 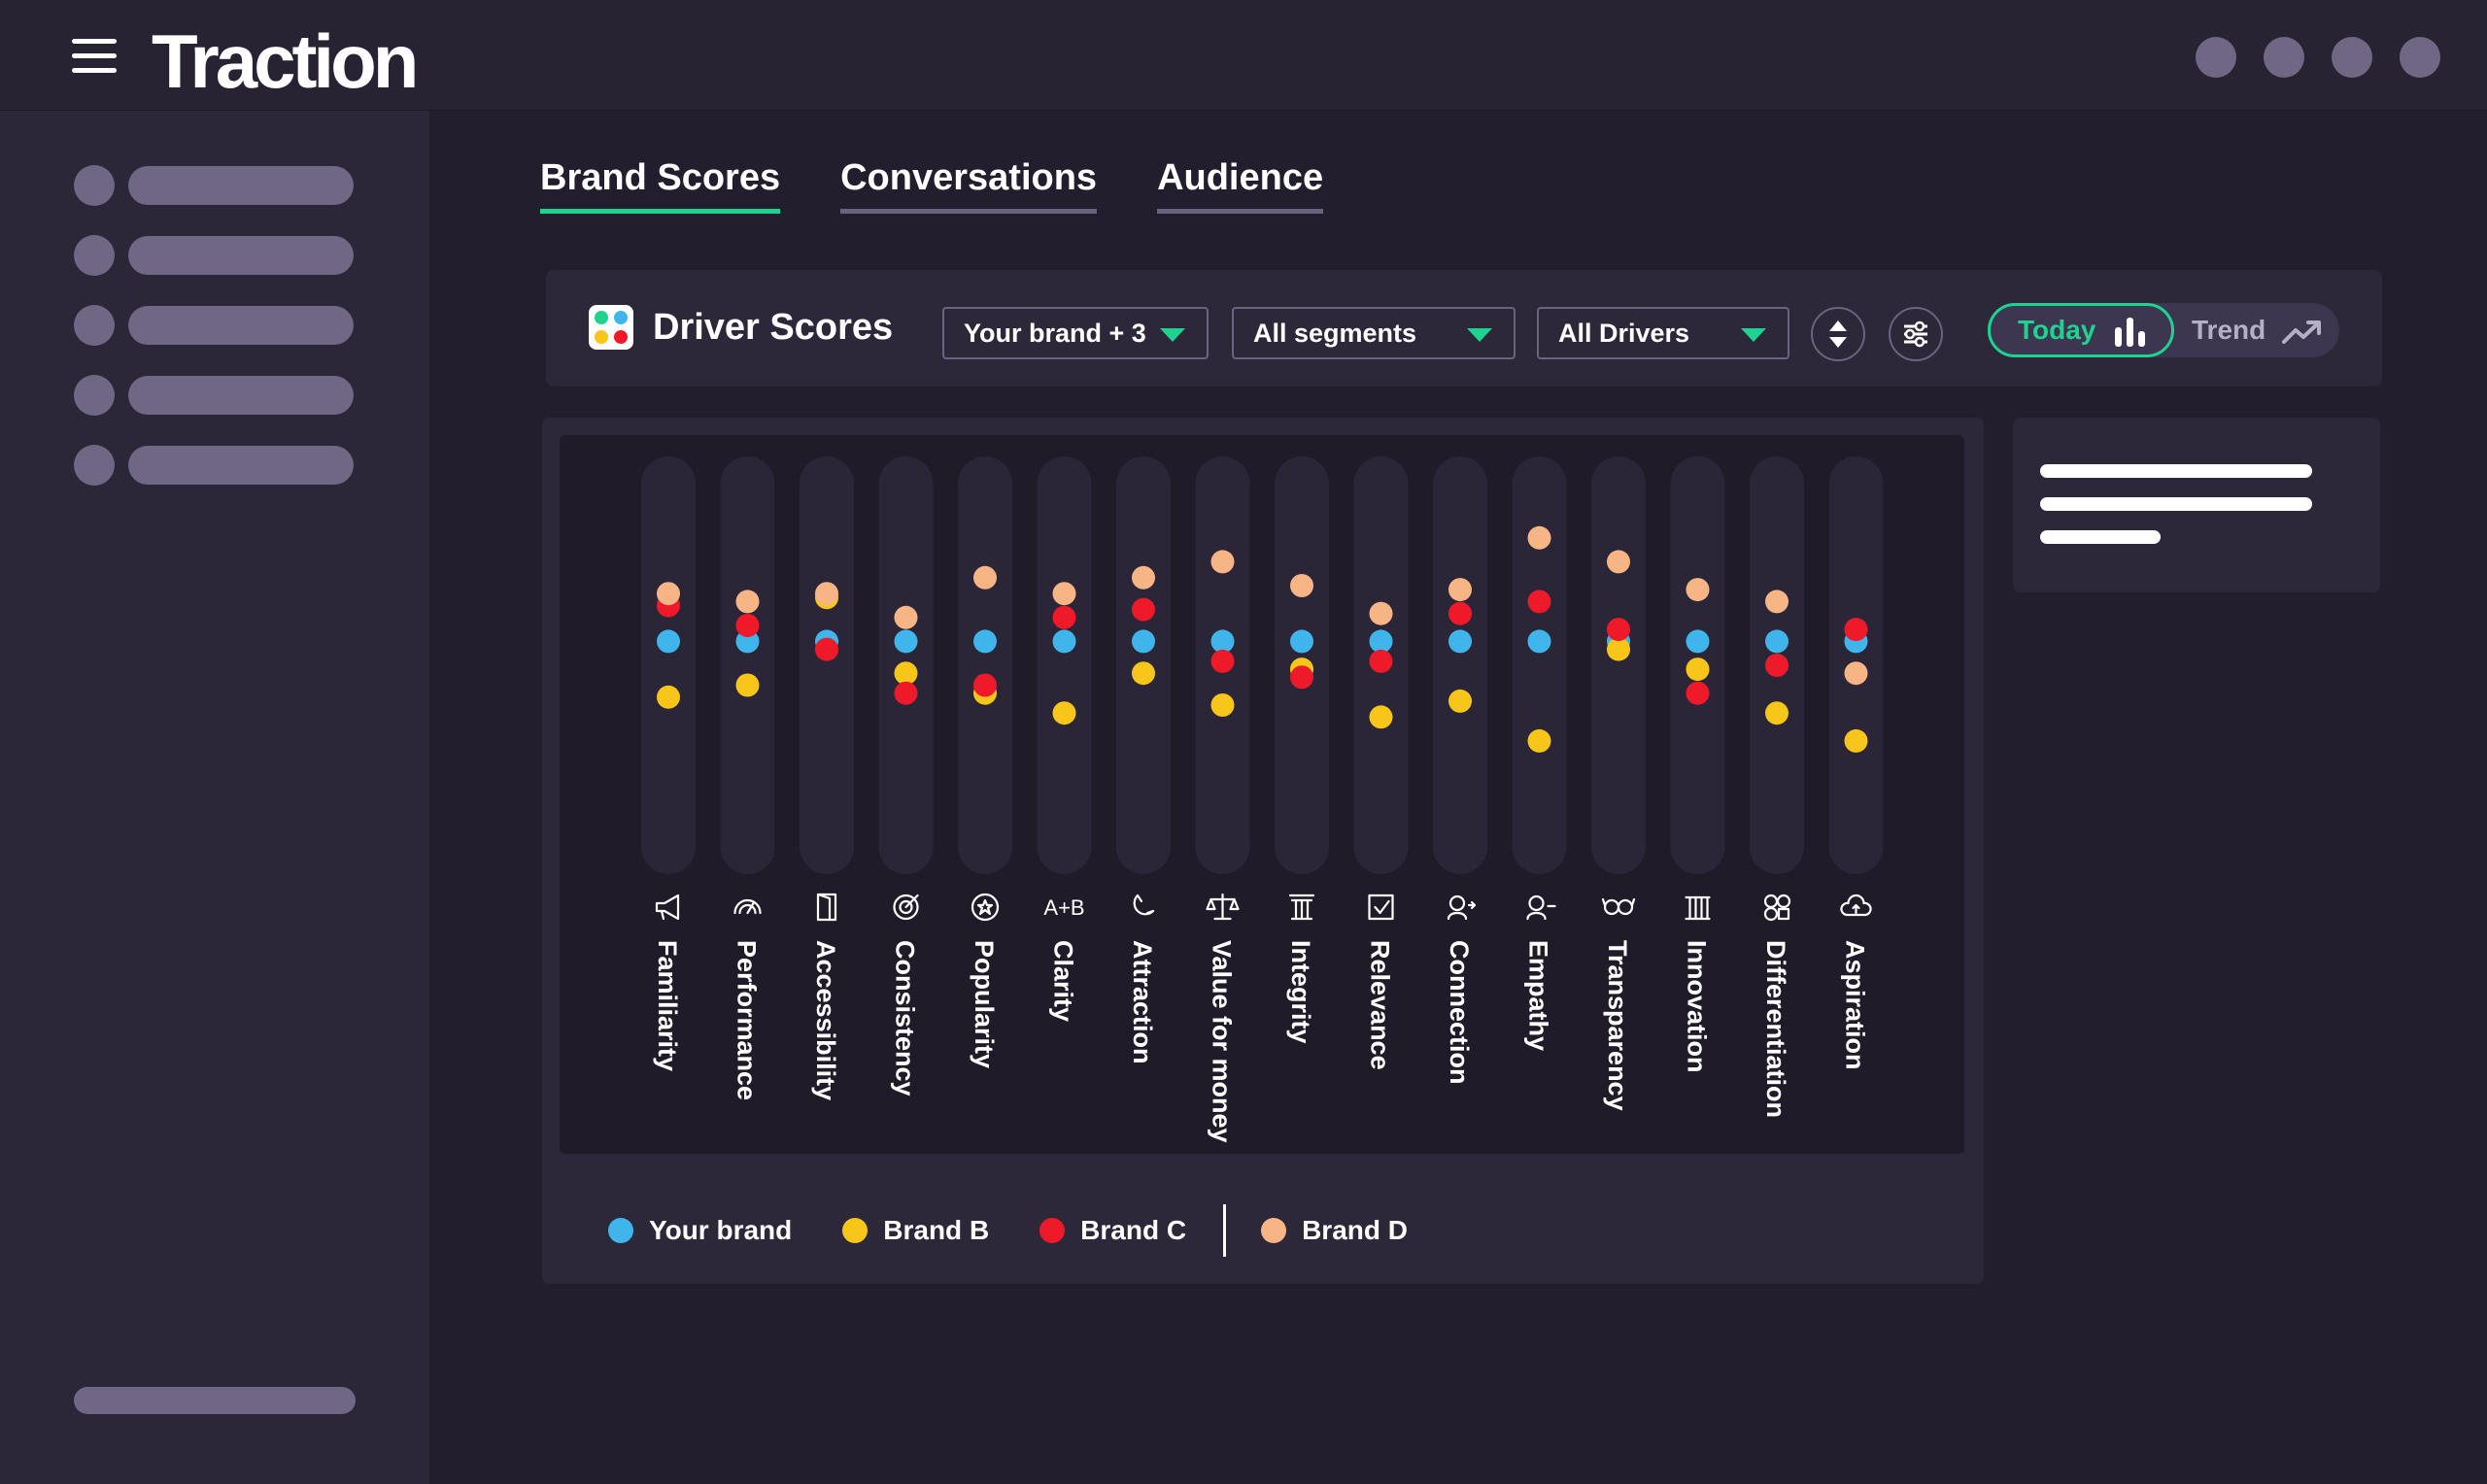 I want to click on text-line-placeholder, so click(x=2176, y=504).